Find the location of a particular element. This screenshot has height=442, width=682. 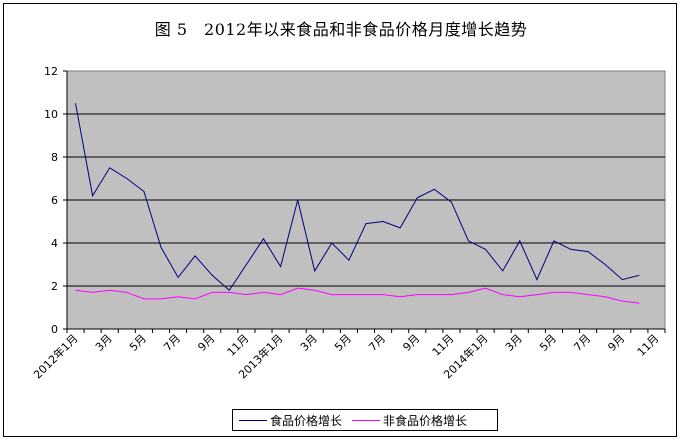

chart-title: 图 5 2012年以来食品和非食品价格月度增长趋势 is located at coordinates (341, 29).